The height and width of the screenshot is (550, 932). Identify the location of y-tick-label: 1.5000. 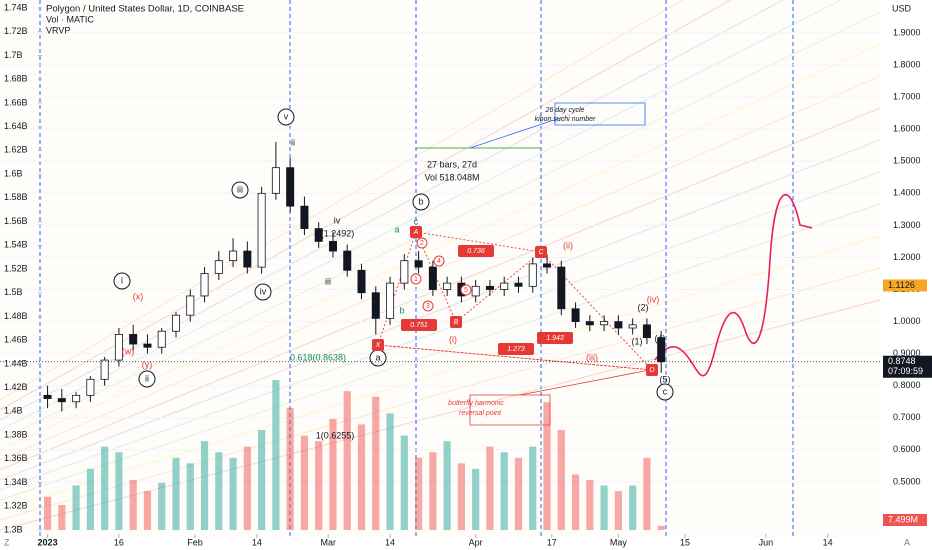
(907, 161).